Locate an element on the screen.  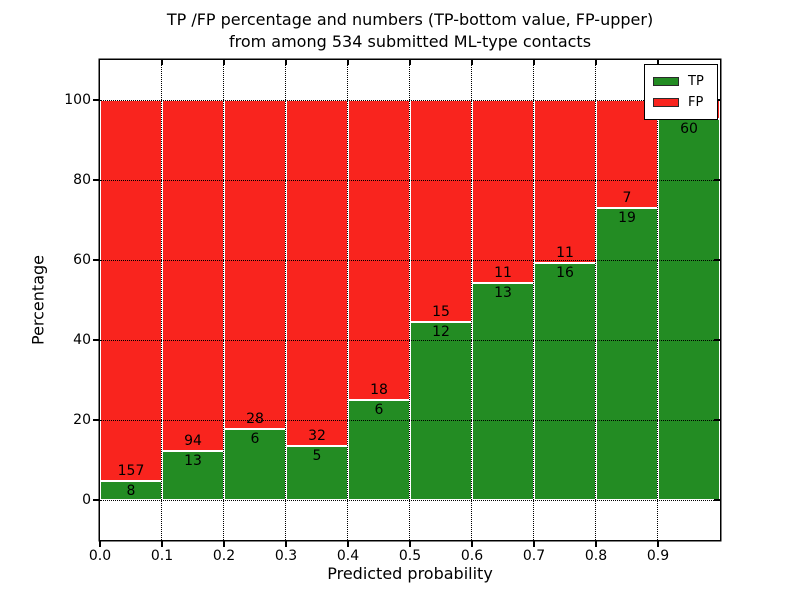
legend: TP FP is located at coordinates (681, 92).